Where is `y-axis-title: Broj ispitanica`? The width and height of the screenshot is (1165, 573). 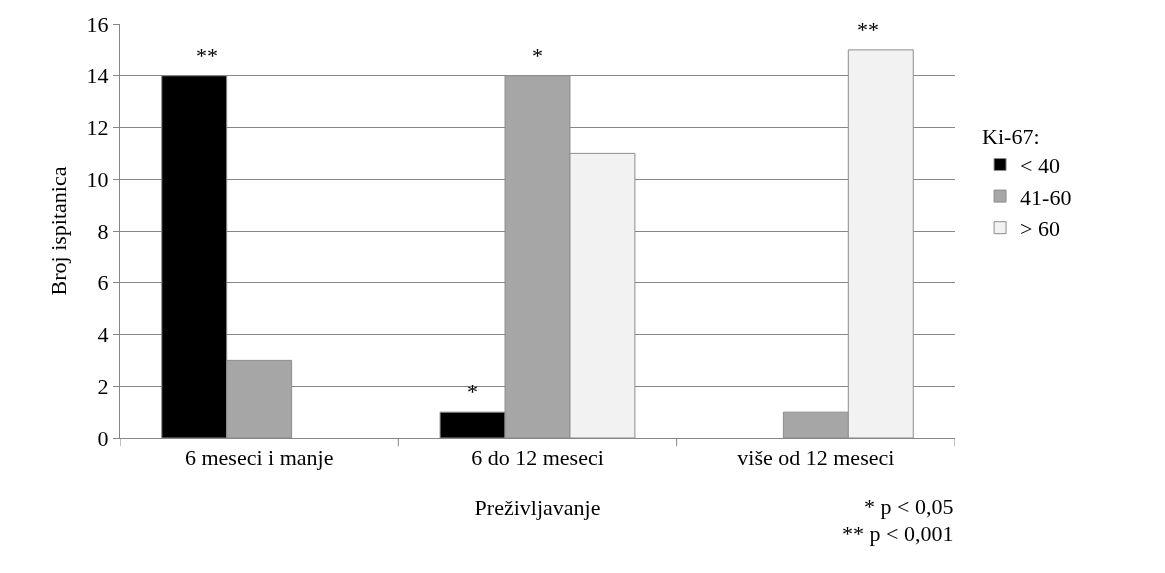 y-axis-title: Broj ispitanica is located at coordinates (58, 231).